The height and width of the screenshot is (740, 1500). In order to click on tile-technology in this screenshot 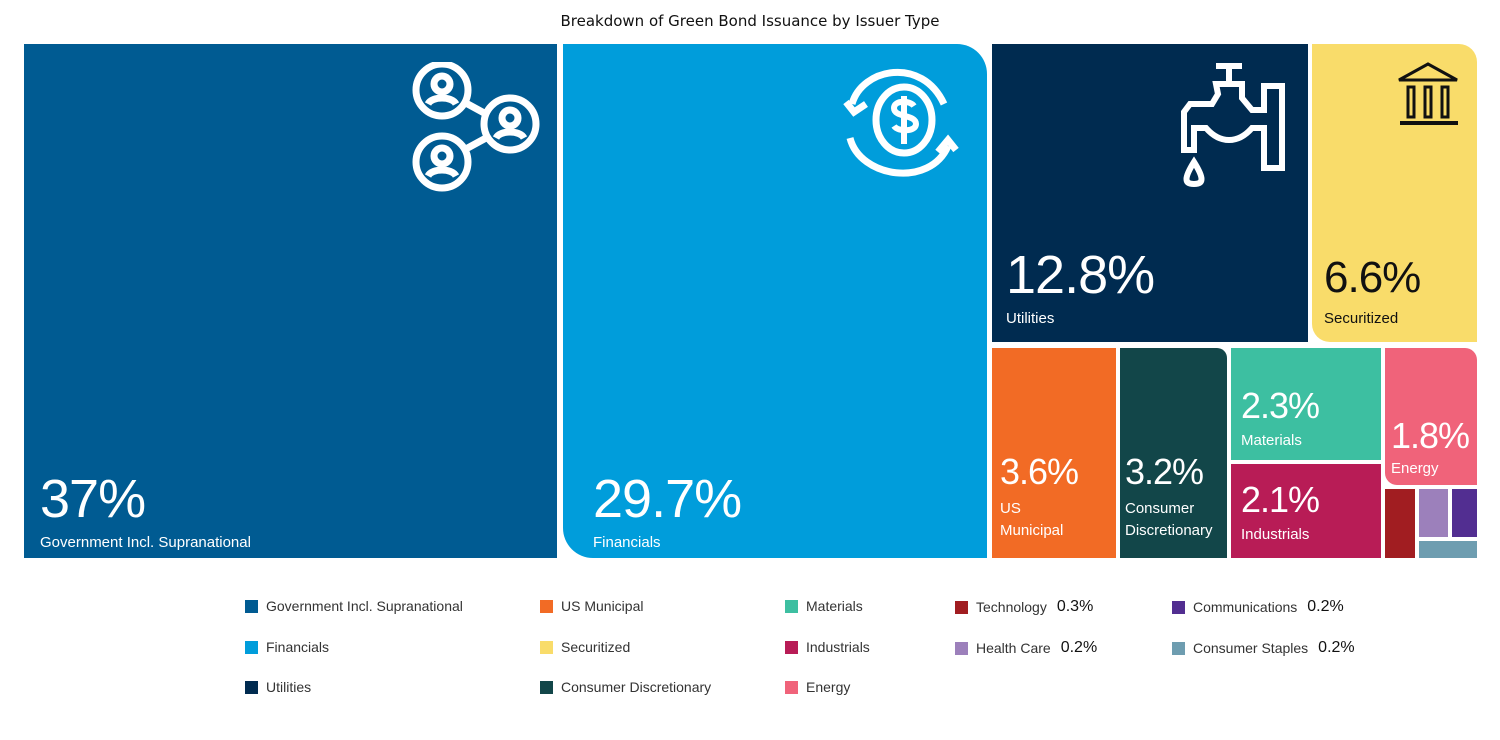, I will do `click(1400, 523)`.